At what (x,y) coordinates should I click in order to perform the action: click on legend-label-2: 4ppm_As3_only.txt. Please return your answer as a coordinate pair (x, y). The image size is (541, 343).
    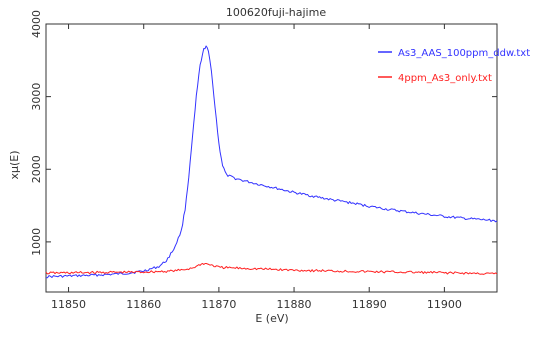
    Looking at the image, I should click on (445, 78).